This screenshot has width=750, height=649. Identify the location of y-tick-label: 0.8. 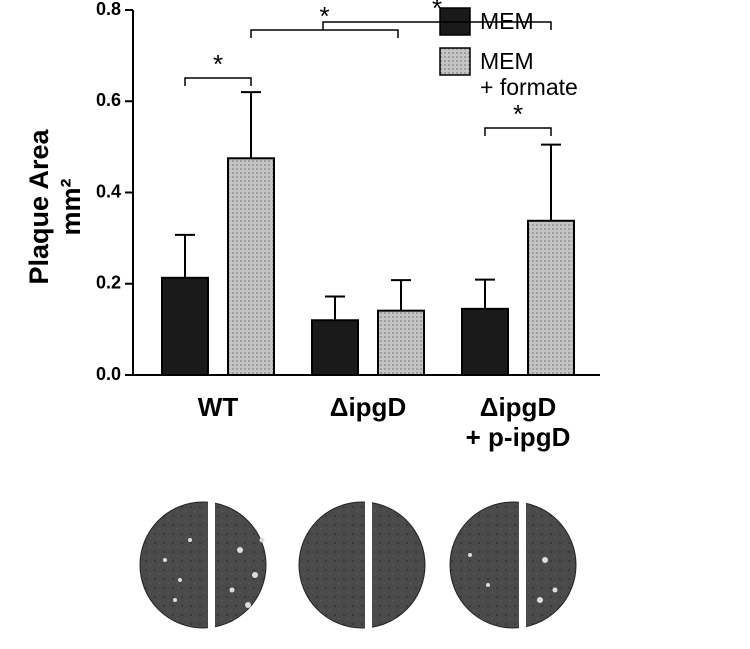
(108, 9).